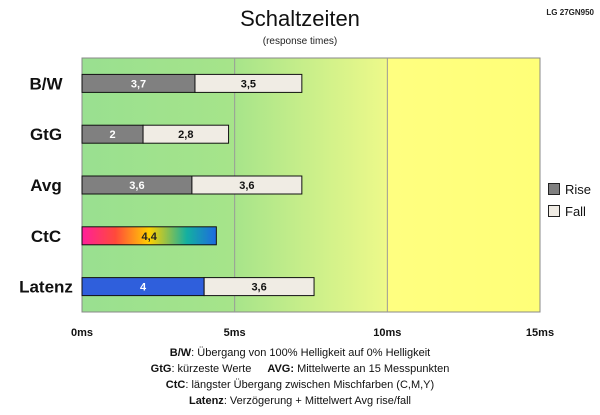 Image resolution: width=600 pixels, height=415 pixels. Describe the element at coordinates (281, 369) in the screenshot. I see `footnote-avg-key: AVG:` at that location.